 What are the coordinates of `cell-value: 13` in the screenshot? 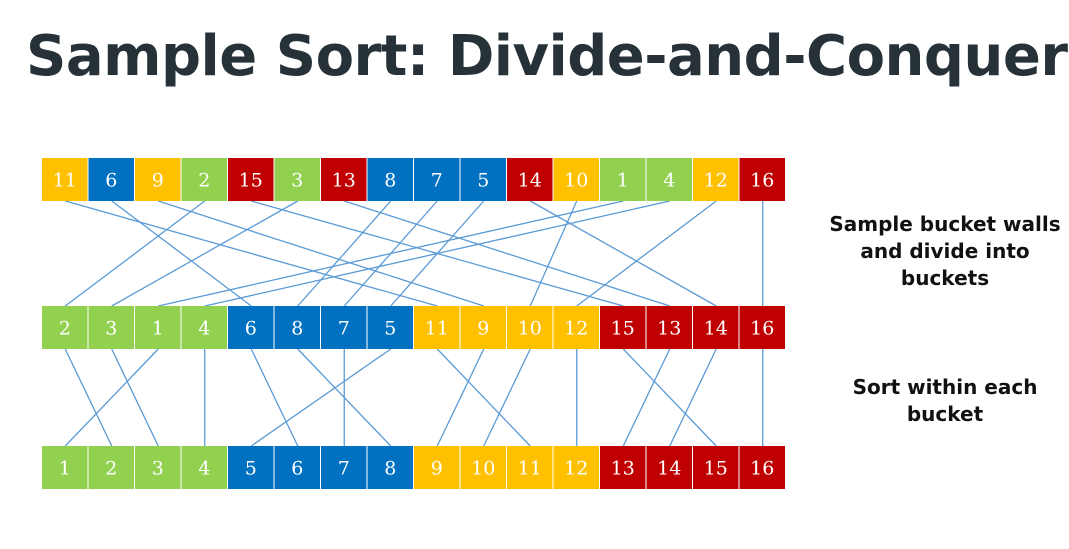 It's located at (623, 469).